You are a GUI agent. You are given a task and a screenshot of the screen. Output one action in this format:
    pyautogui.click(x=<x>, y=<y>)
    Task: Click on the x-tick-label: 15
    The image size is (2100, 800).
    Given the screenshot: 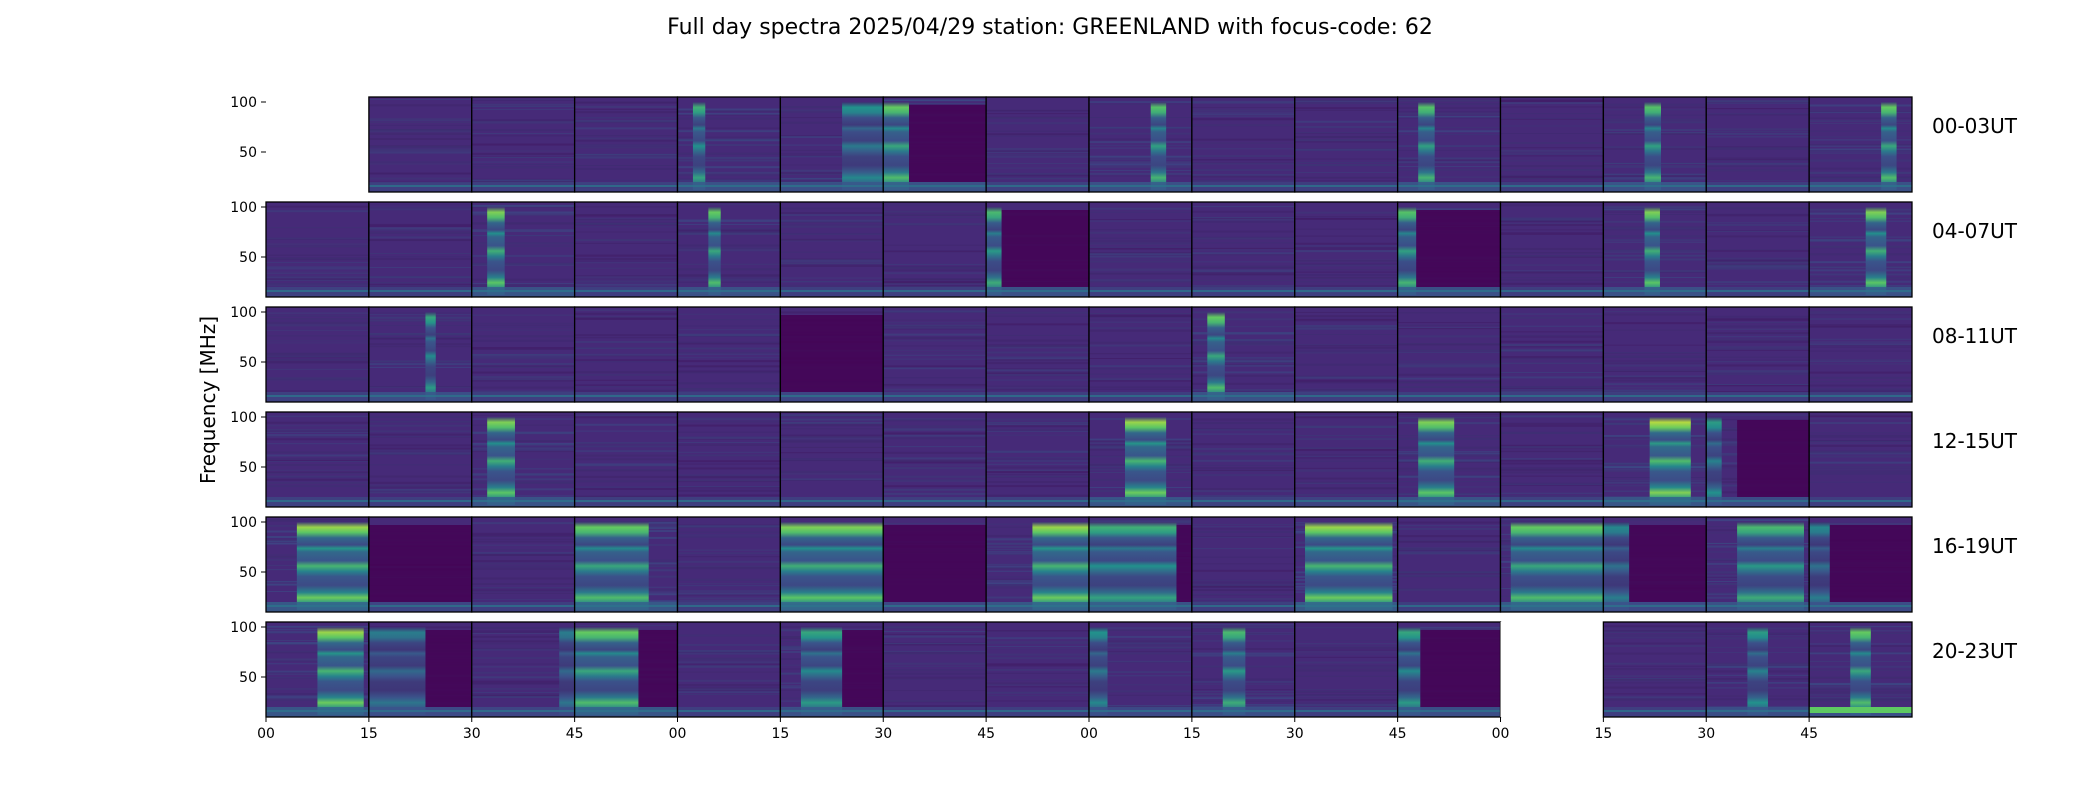 What is the action you would take?
    pyautogui.click(x=1192, y=734)
    